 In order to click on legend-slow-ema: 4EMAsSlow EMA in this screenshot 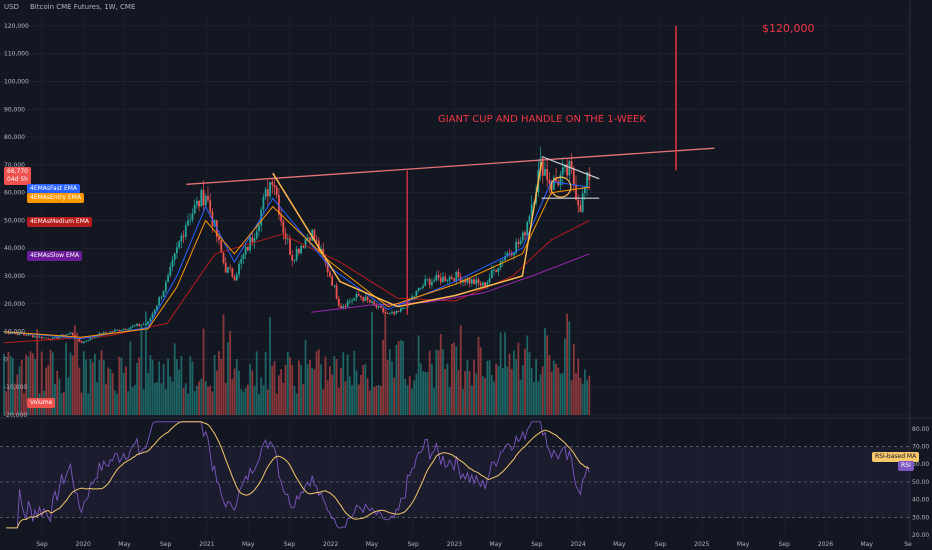, I will do `click(55, 256)`.